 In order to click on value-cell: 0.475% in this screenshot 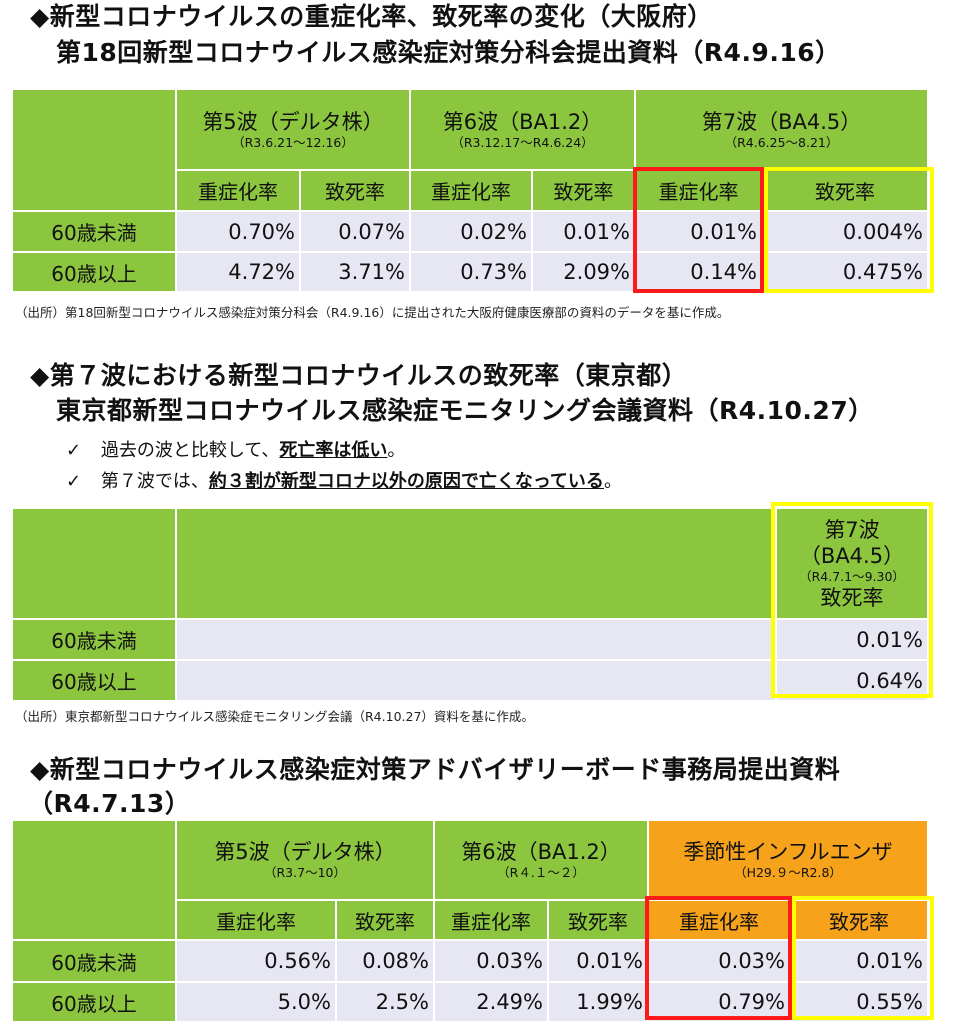, I will do `click(845, 272)`.